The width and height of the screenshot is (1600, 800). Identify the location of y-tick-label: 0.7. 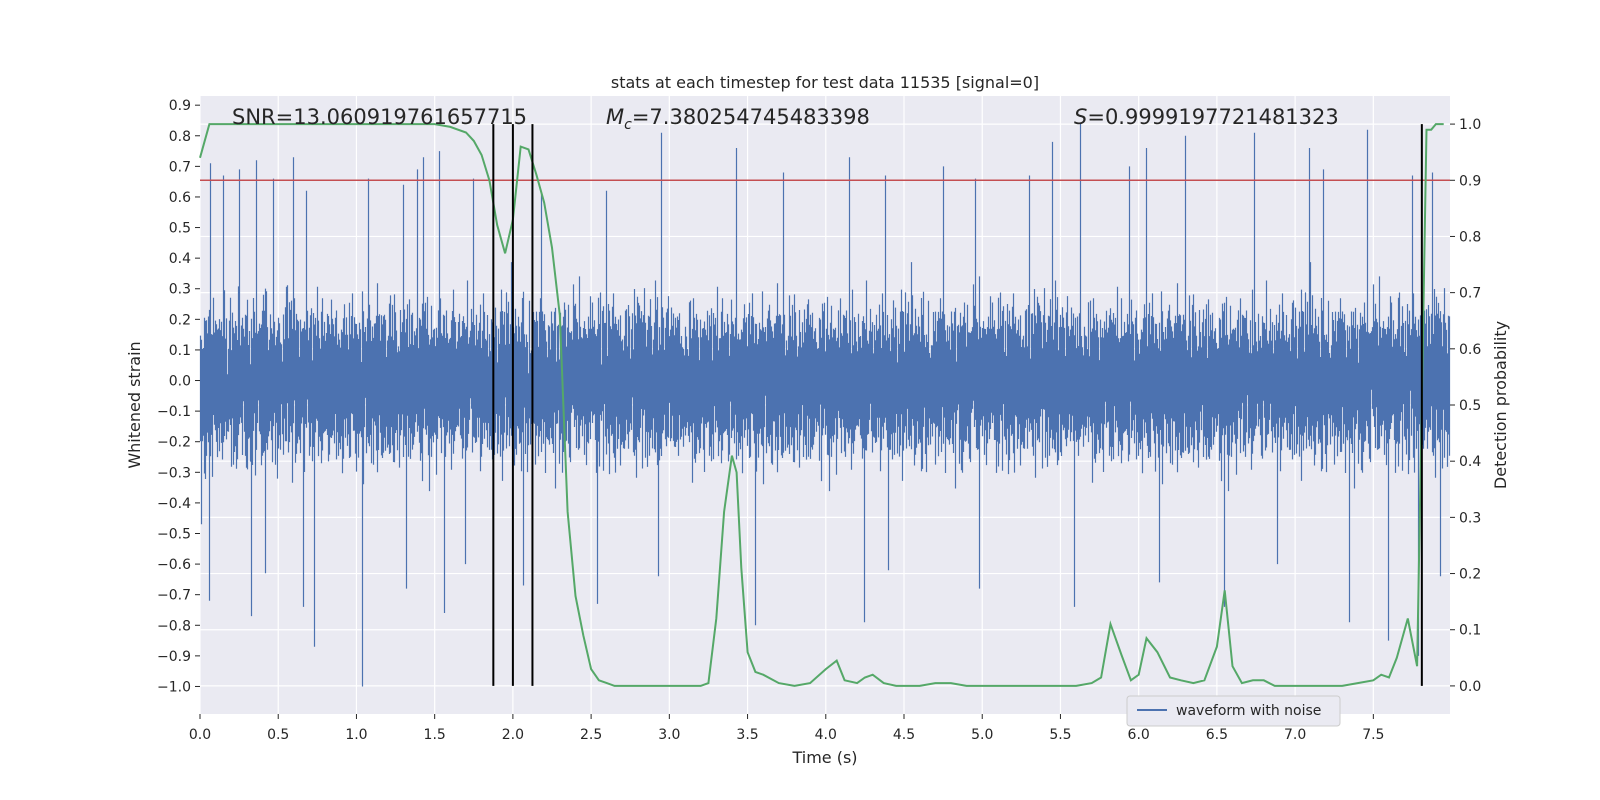
(180, 167).